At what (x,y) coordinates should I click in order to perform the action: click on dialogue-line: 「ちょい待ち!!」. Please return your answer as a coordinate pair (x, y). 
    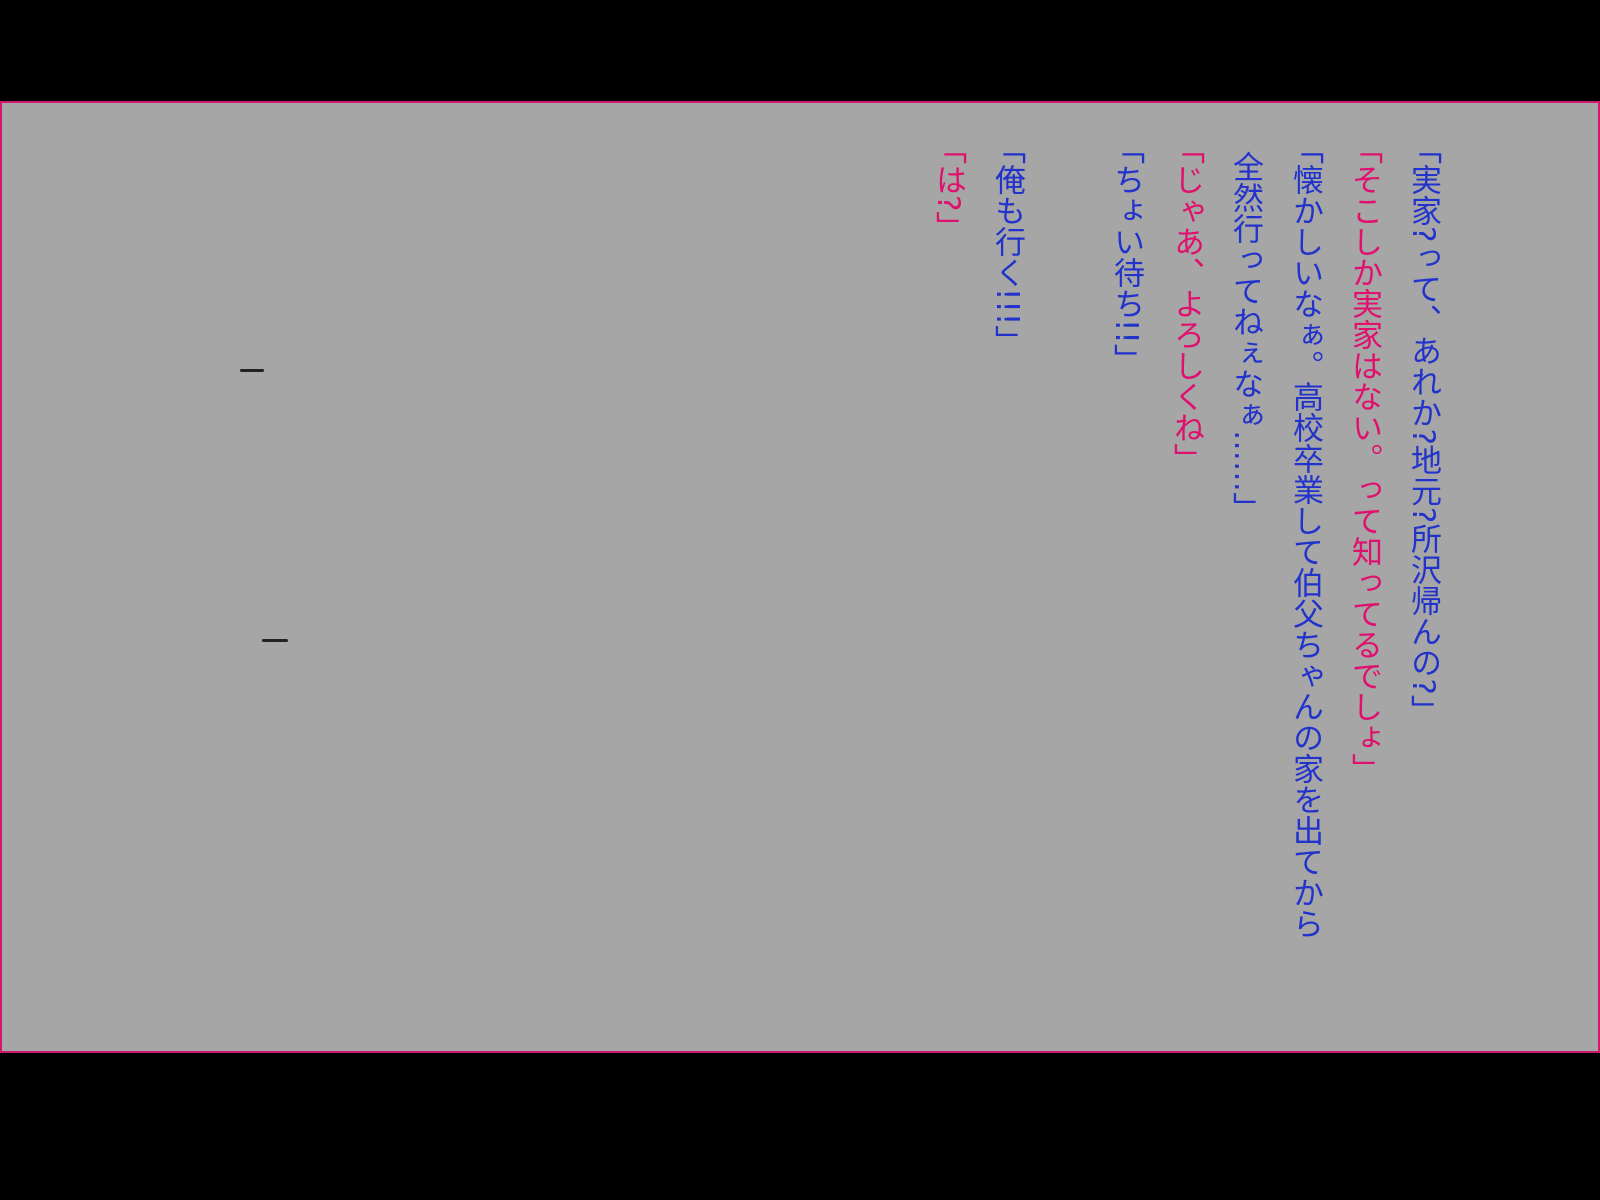
    Looking at the image, I should click on (1126, 254).